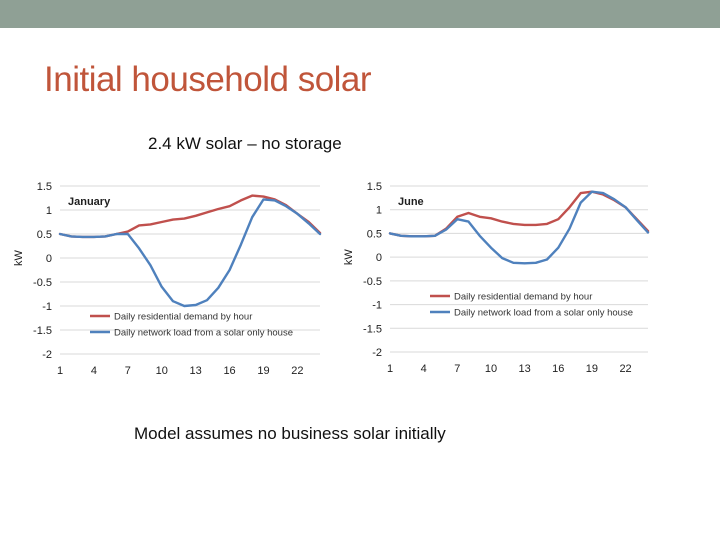 The height and width of the screenshot is (540, 720). I want to click on x-tick-label: 16, so click(558, 369).